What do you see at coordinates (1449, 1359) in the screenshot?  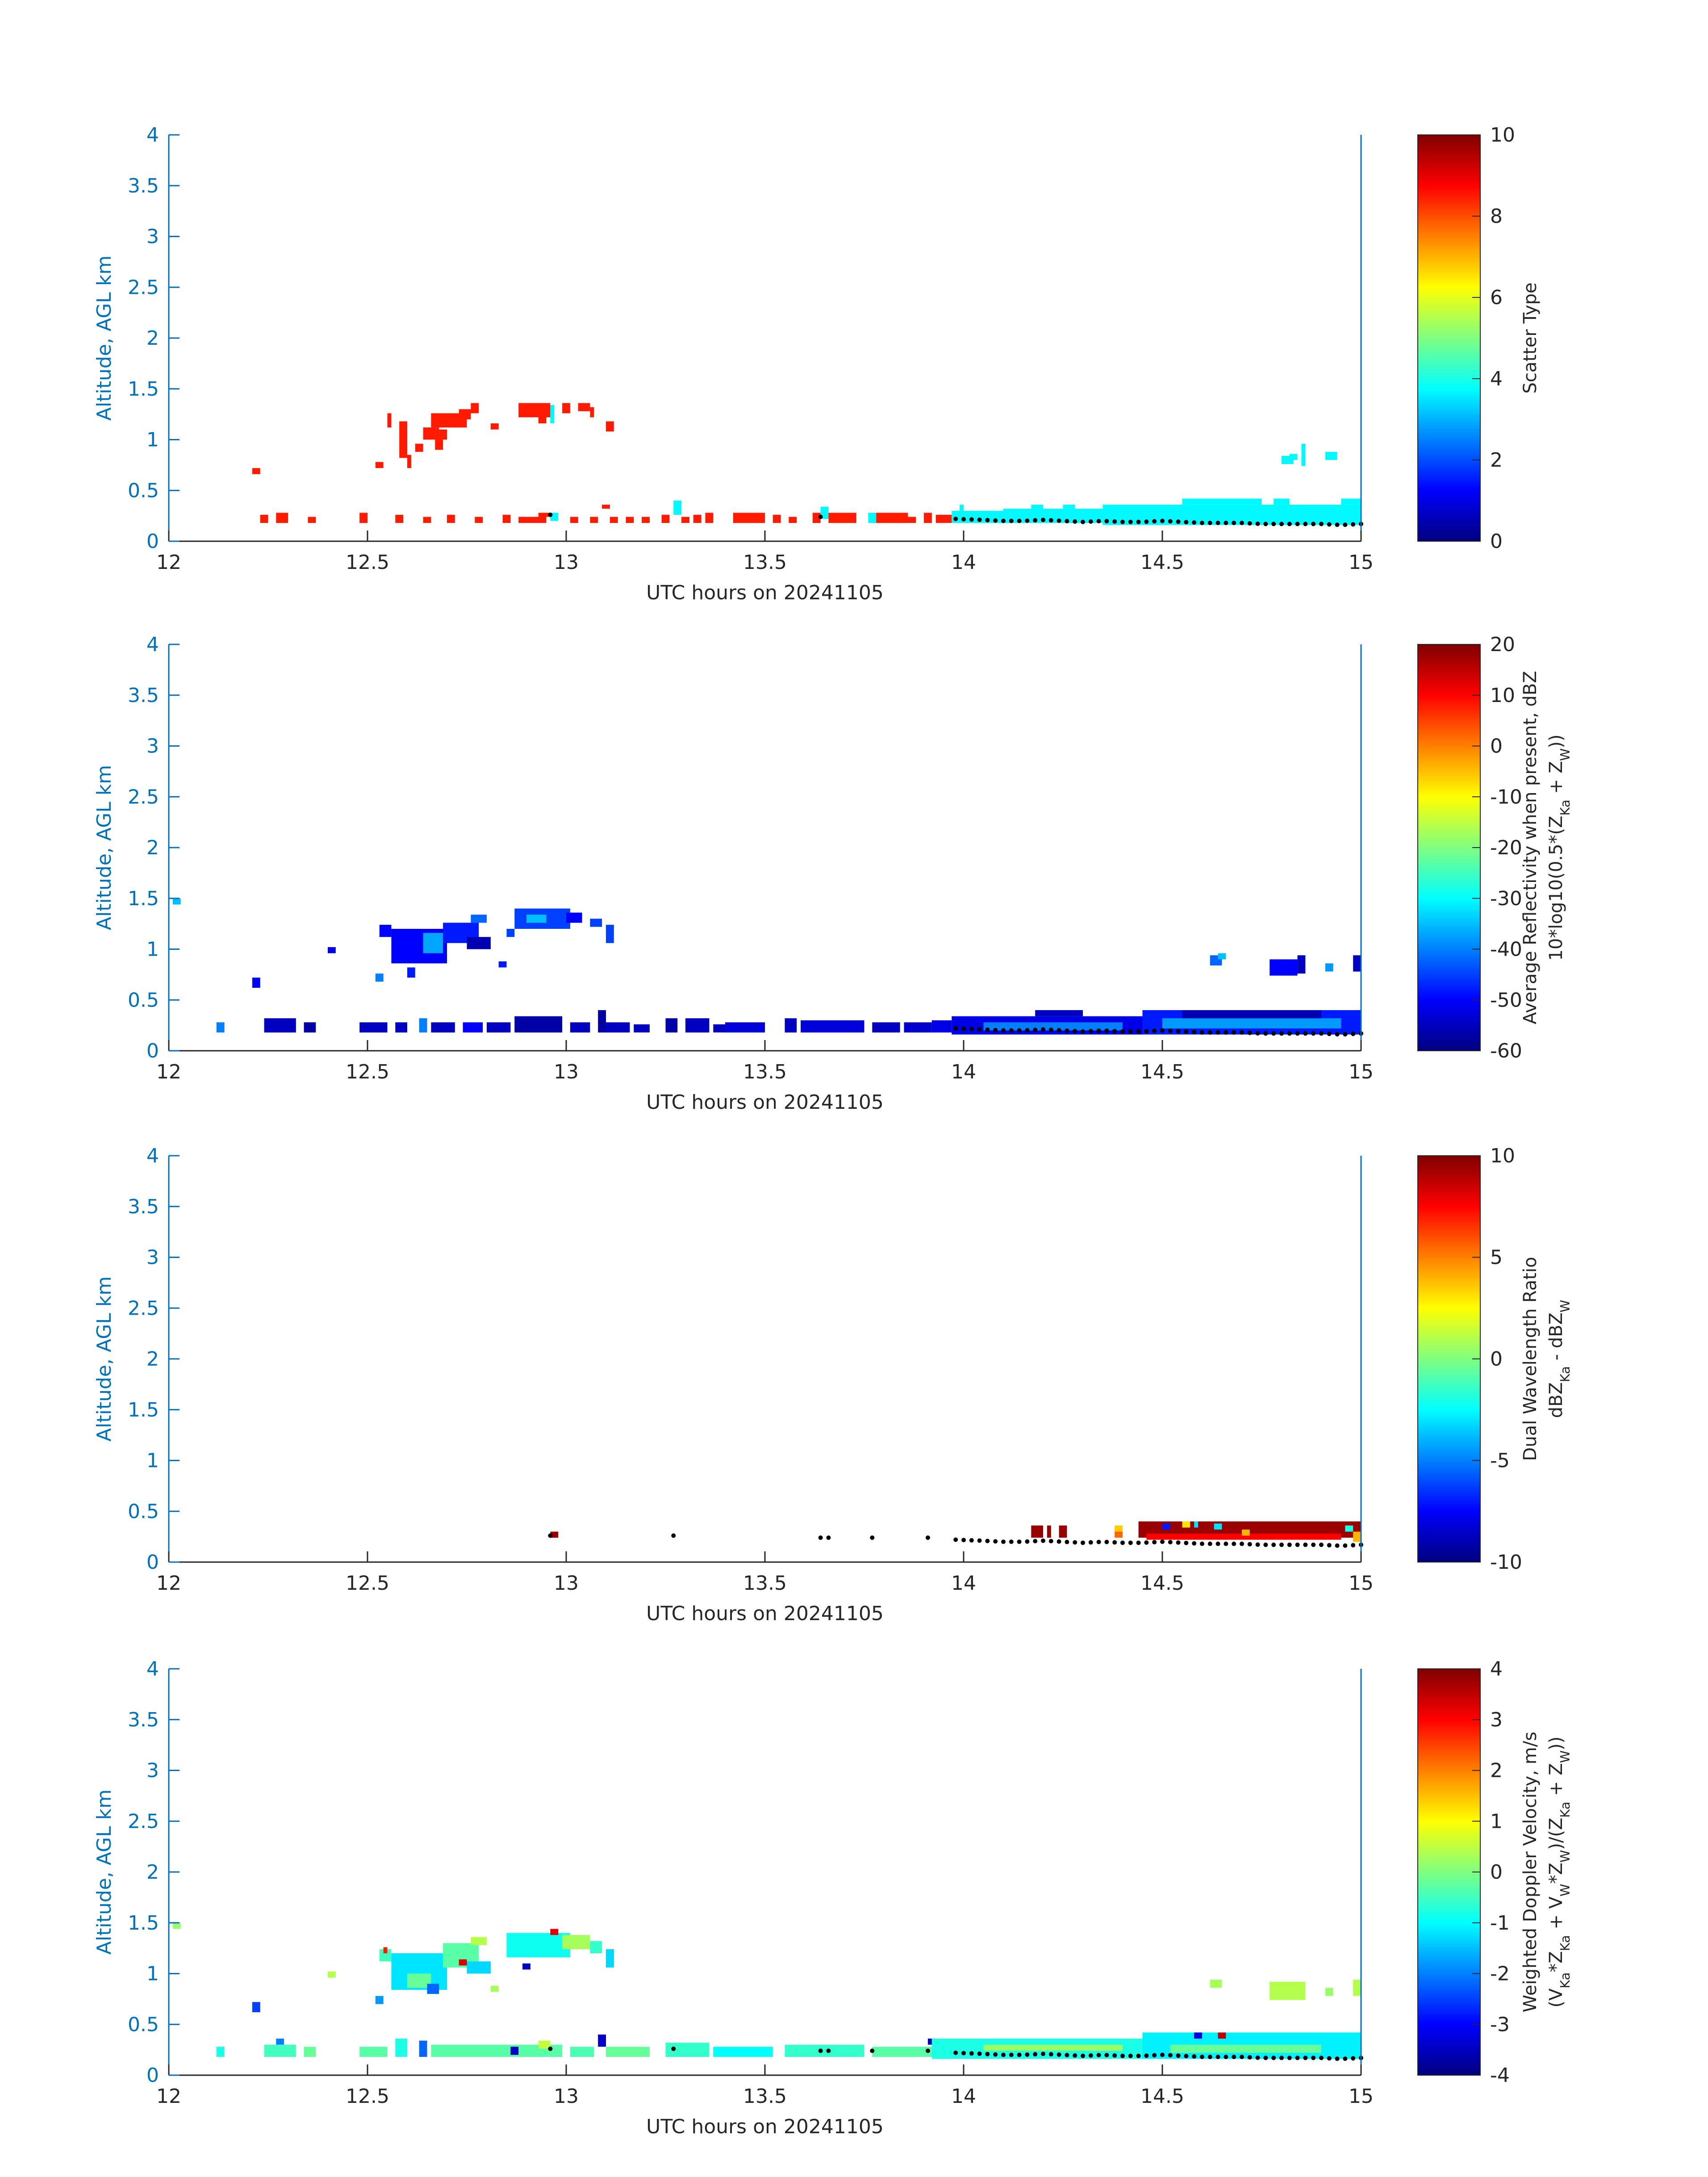 I see `colorbar-gradient` at bounding box center [1449, 1359].